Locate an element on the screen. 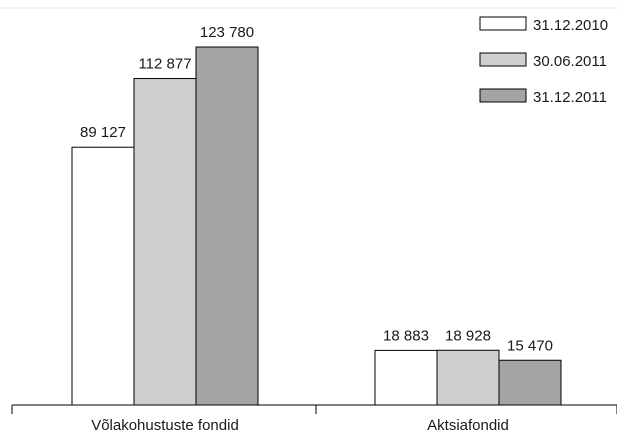 The width and height of the screenshot is (617, 435). data-label: 18 883 is located at coordinates (406, 335).